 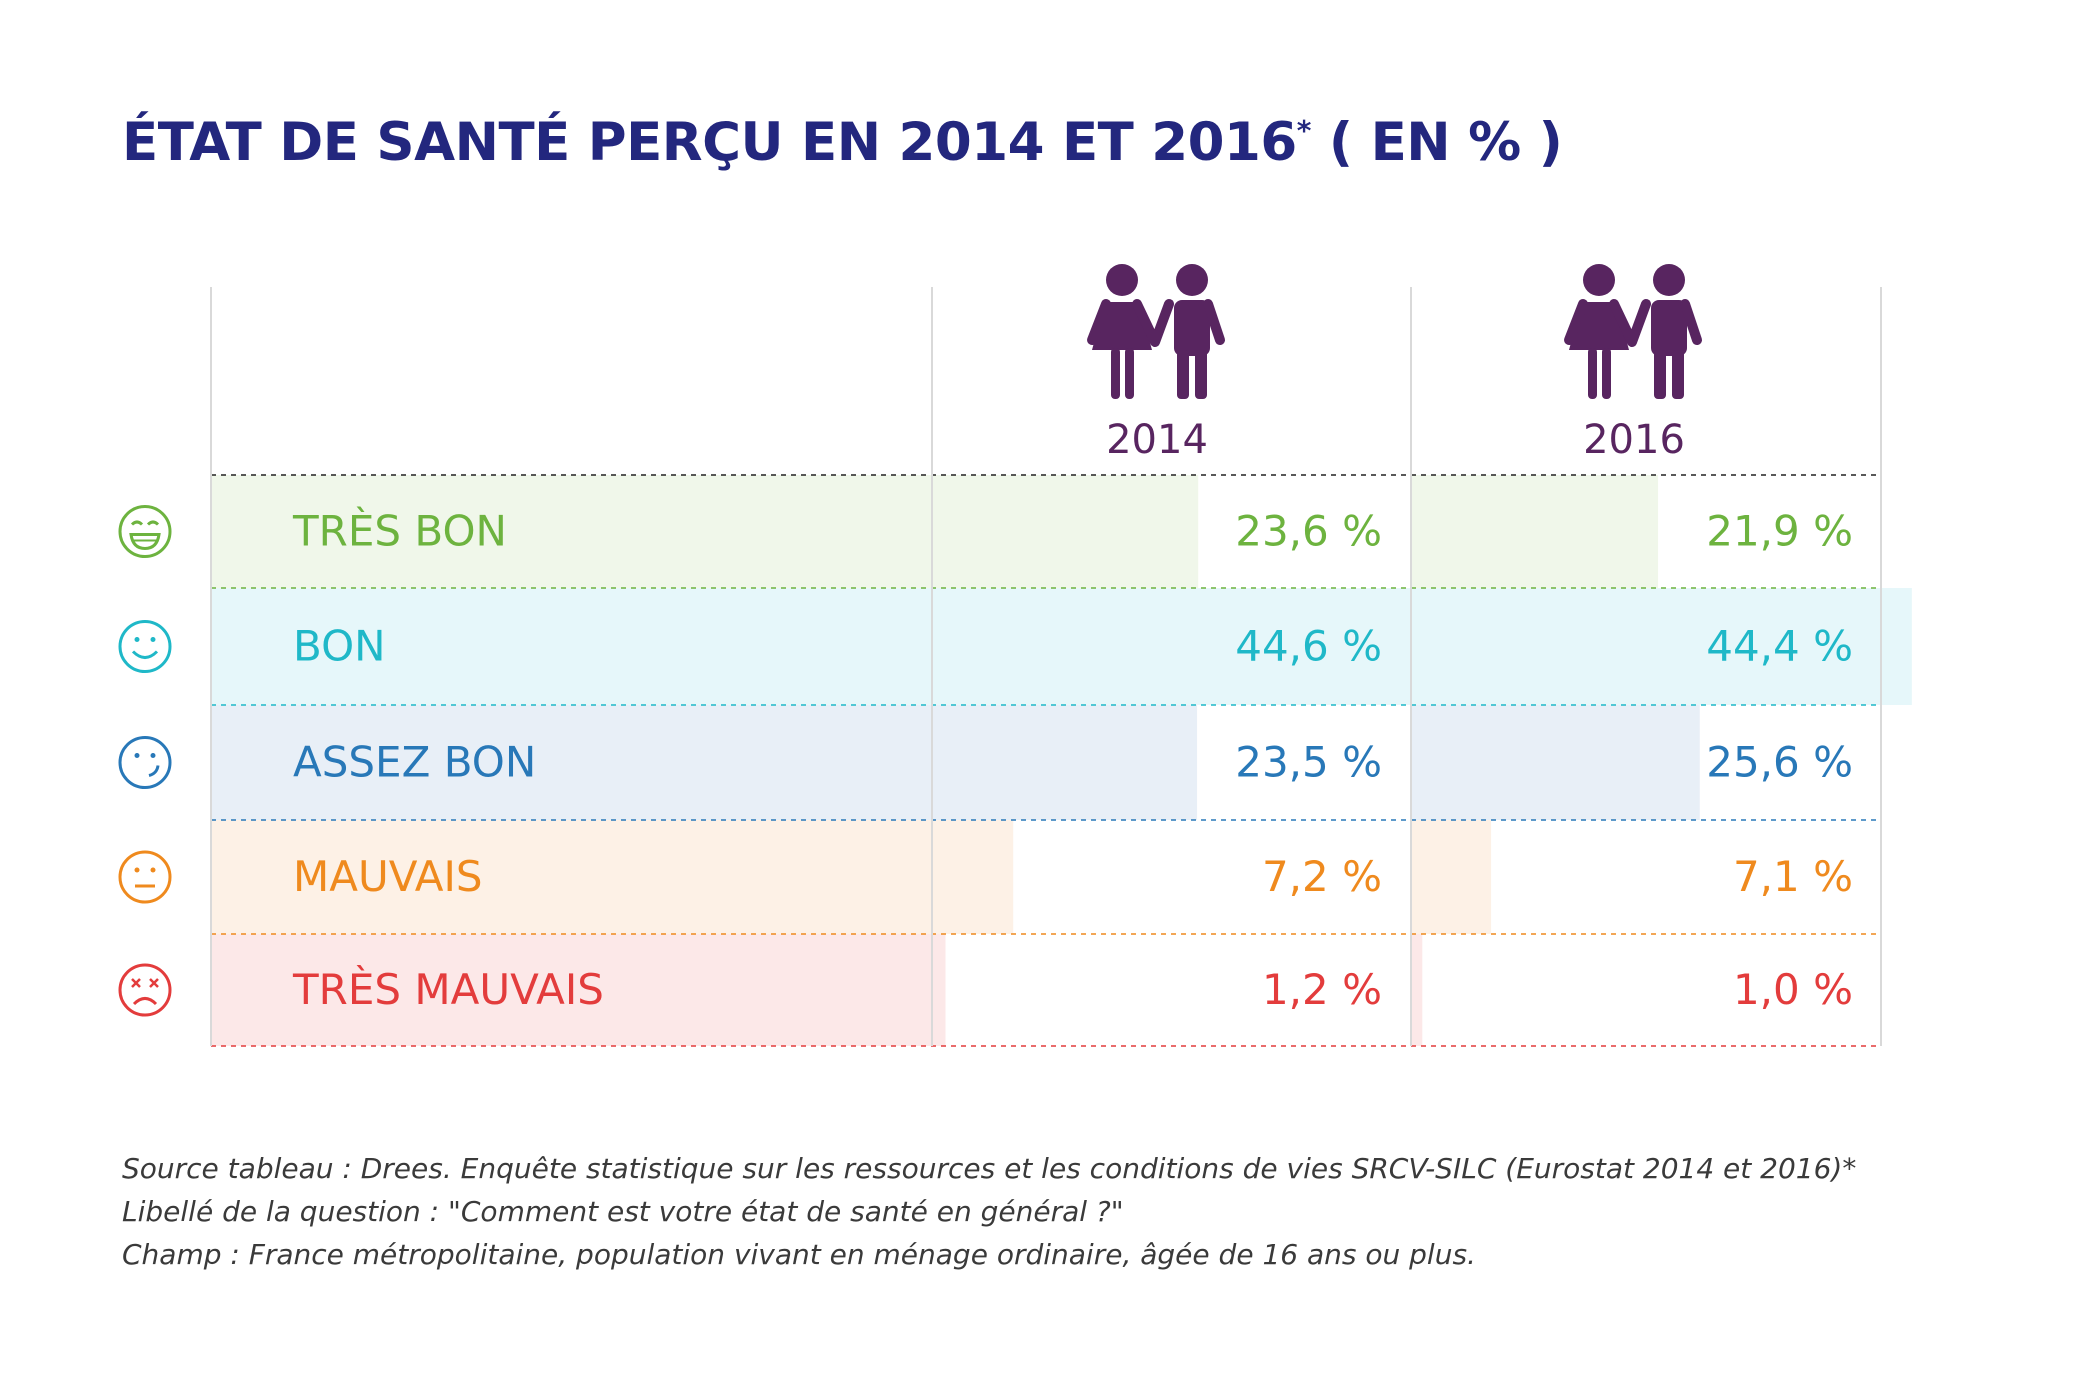 What do you see at coordinates (399, 531) in the screenshot?
I see `row-label: TRÈS BON` at bounding box center [399, 531].